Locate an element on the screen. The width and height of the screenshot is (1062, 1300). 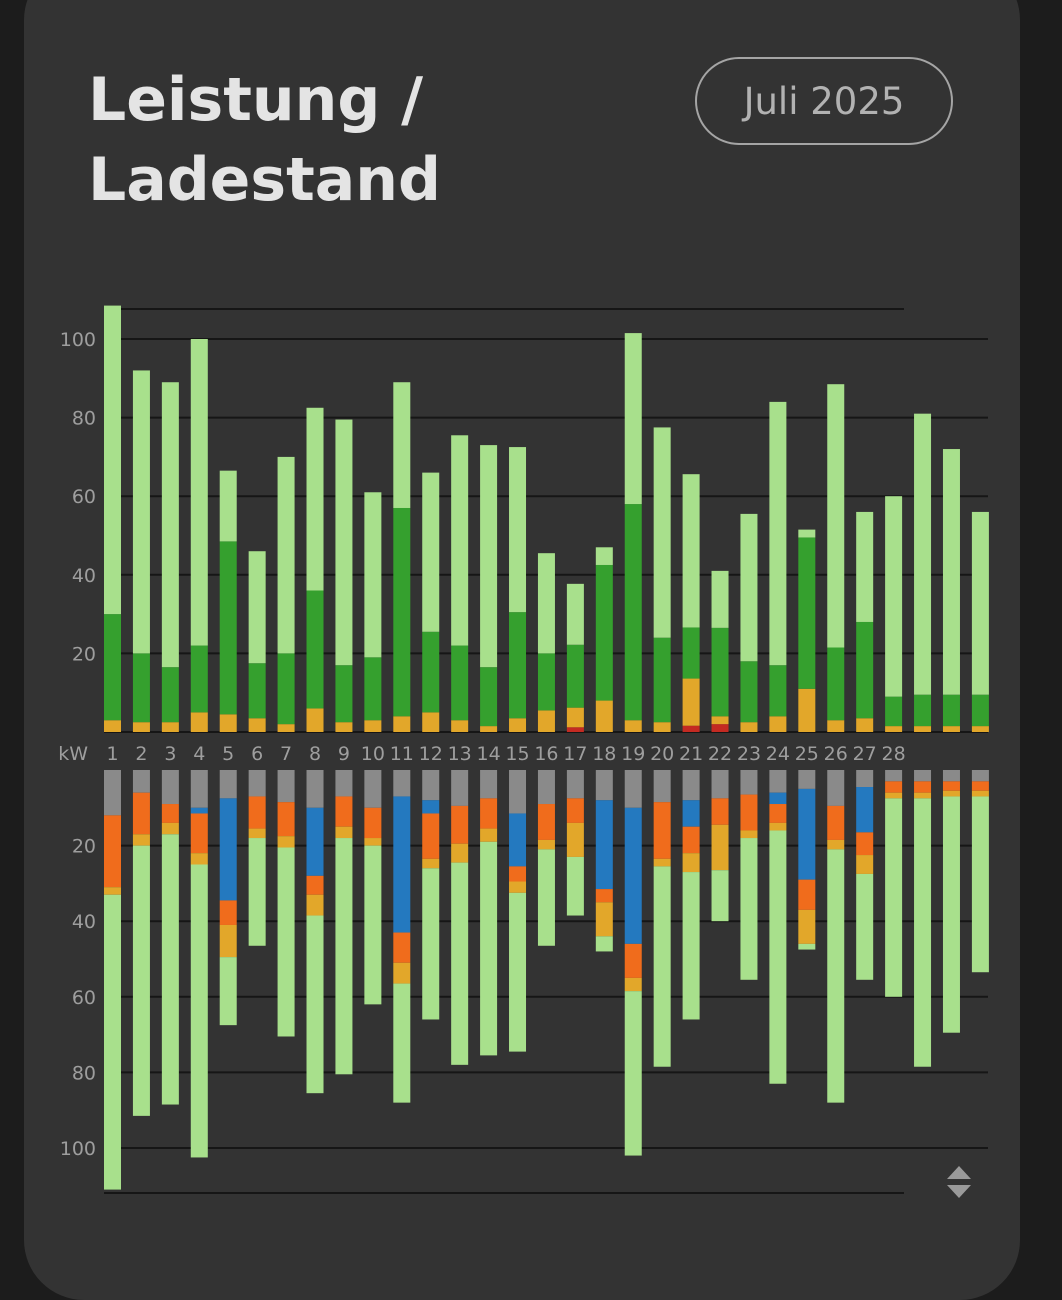
x-tick-label: 3 is located at coordinates (170, 754).